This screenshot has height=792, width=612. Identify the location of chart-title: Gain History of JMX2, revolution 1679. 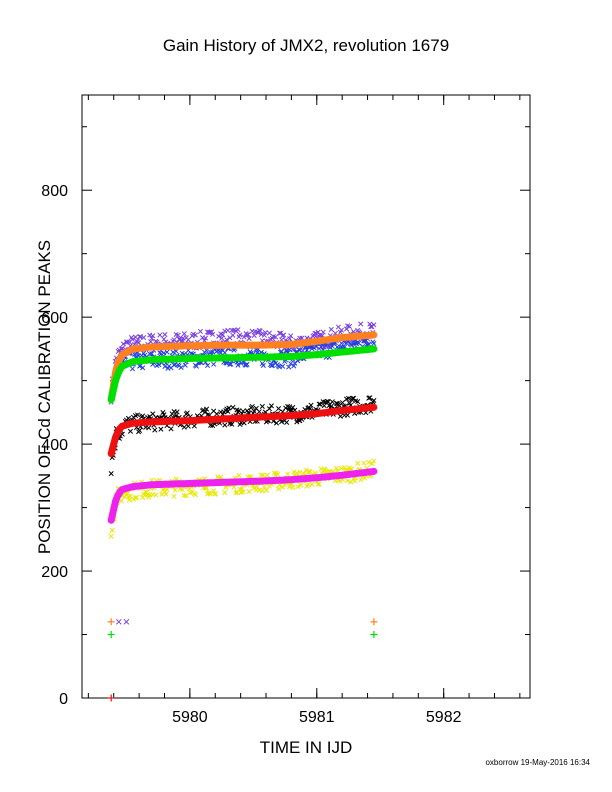
(306, 45).